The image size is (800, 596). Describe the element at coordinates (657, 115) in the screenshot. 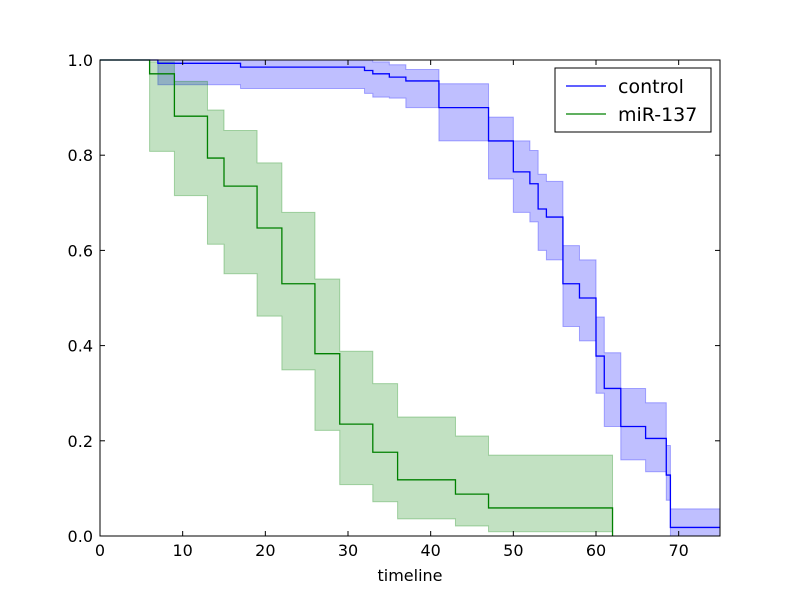

I see `legend-label-mir137: miR-137` at that location.